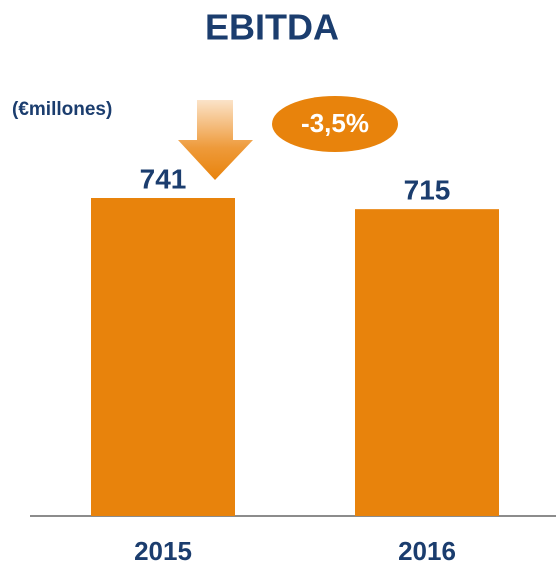 The width and height of the screenshot is (556, 567). I want to click on value-label: 715, so click(427, 190).